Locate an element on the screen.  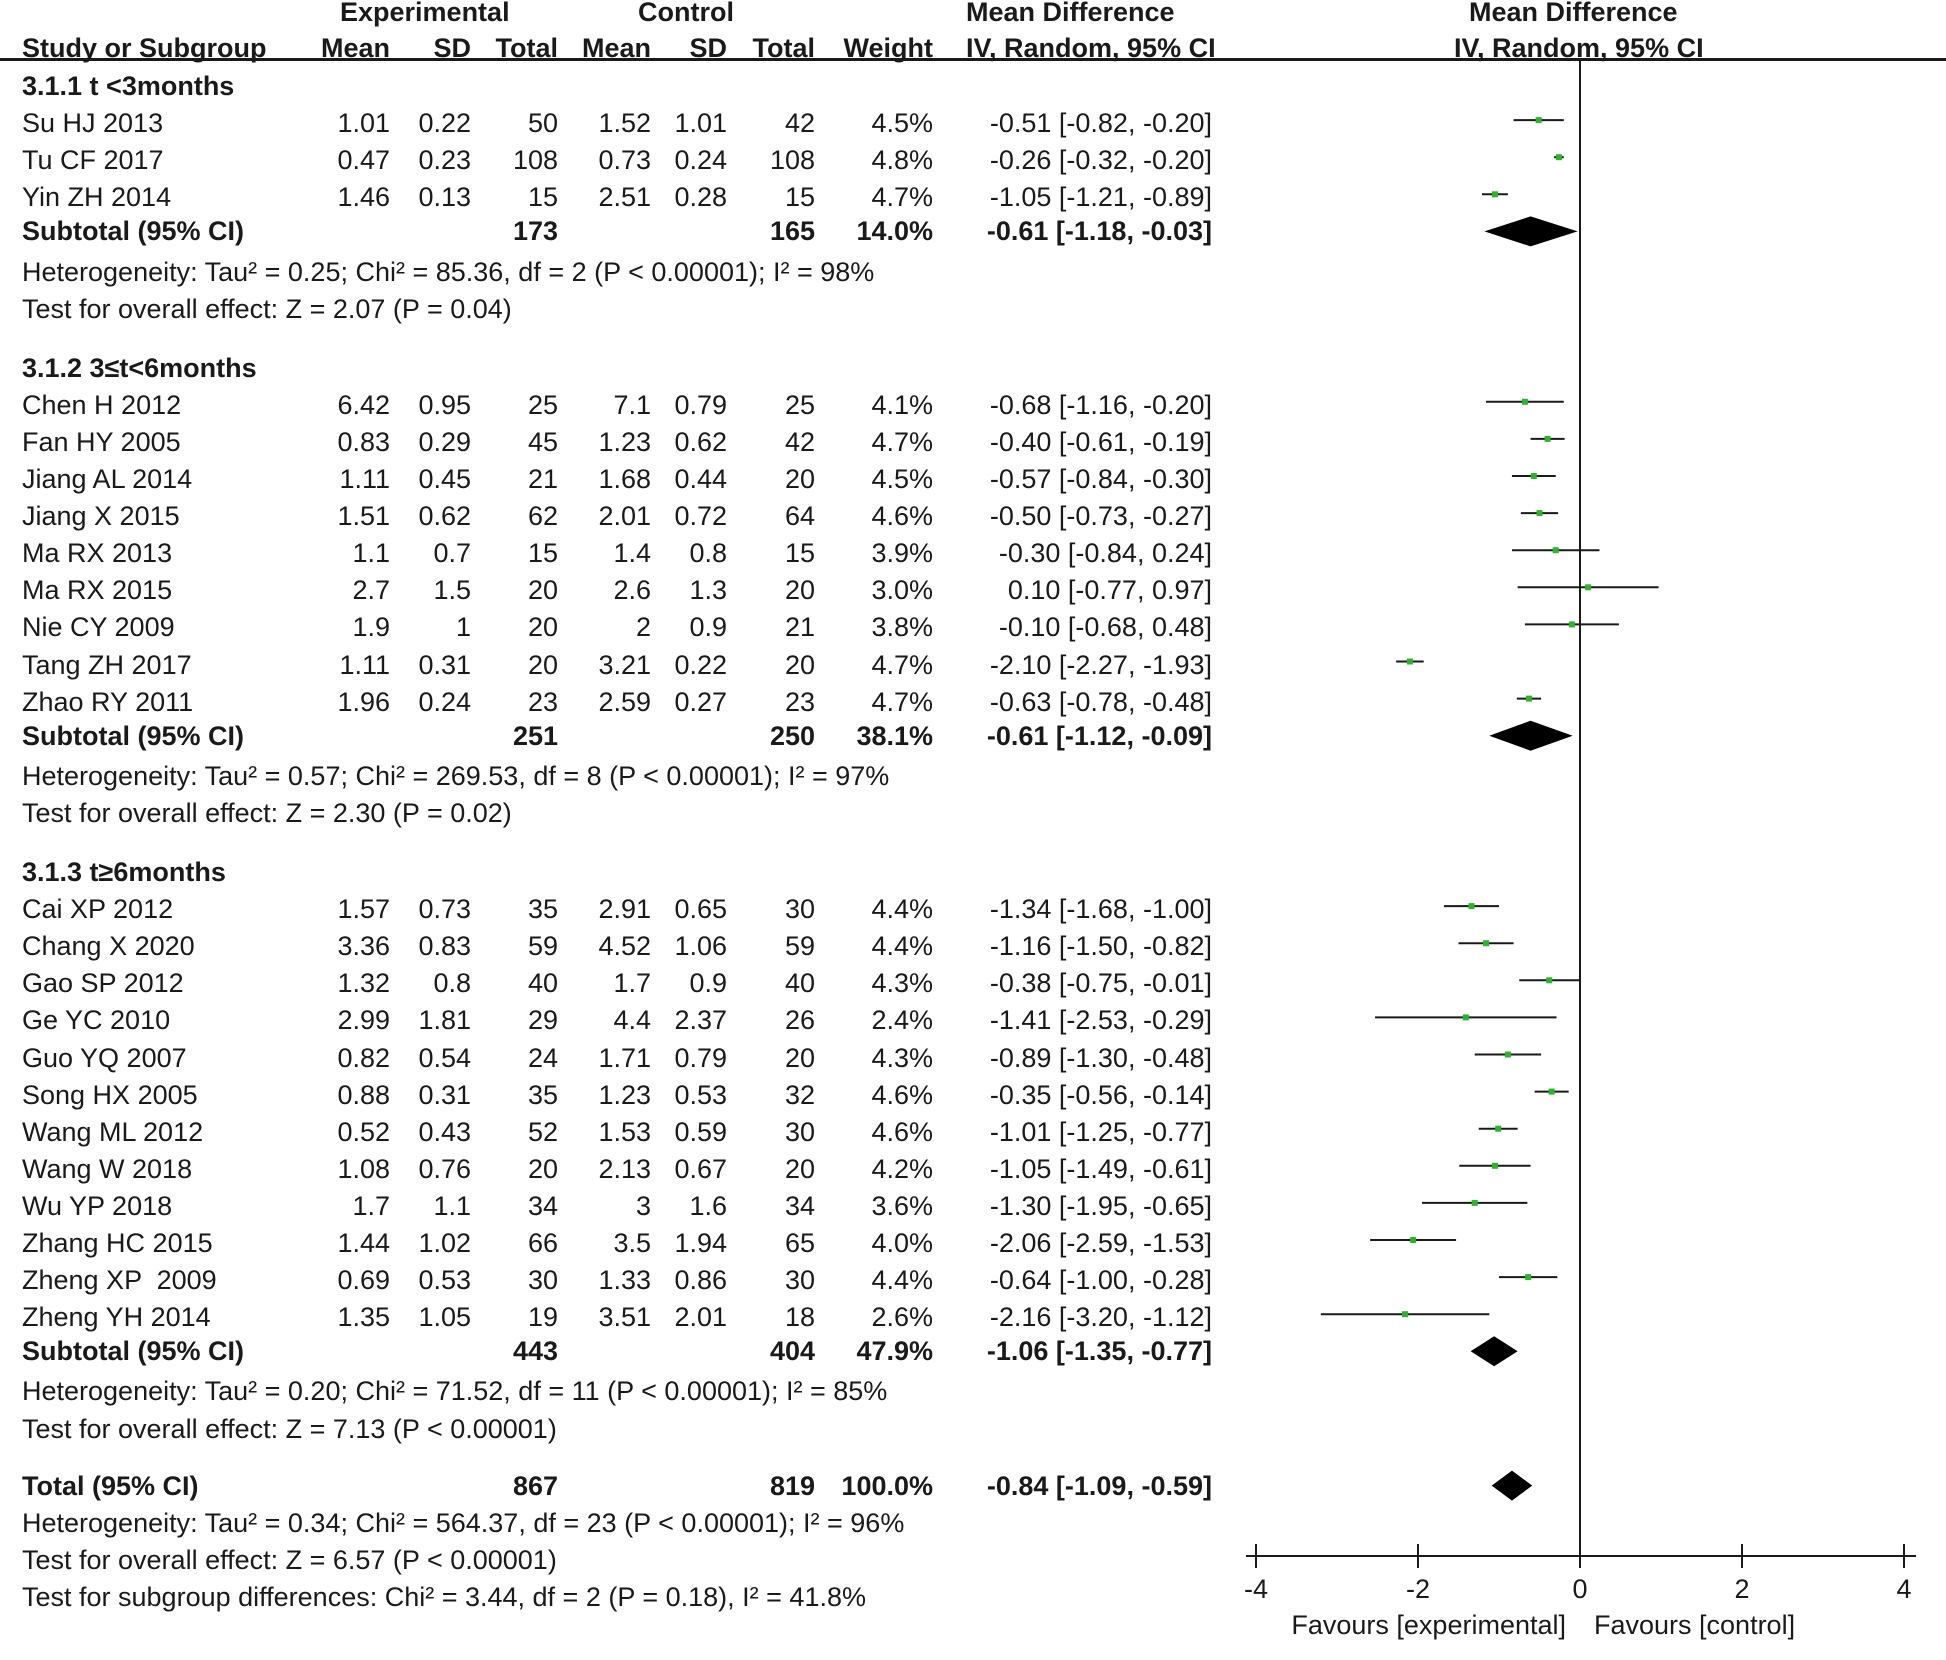
e-total: 19 is located at coordinates (542, 1317).